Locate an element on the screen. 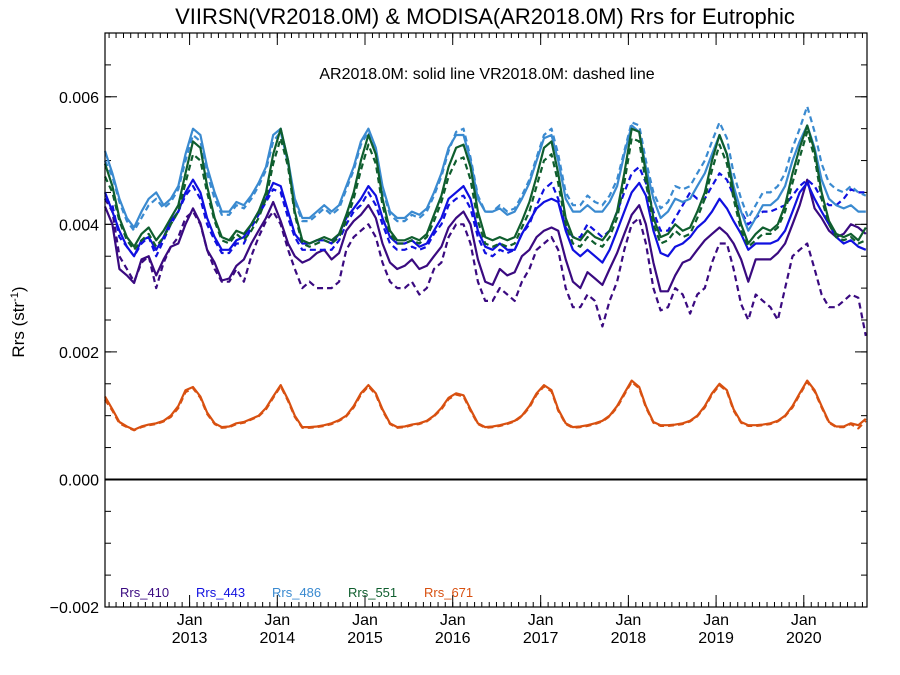 This screenshot has width=900, height=675. legend-entry-rrs-443: Rrs_443 is located at coordinates (220, 592).